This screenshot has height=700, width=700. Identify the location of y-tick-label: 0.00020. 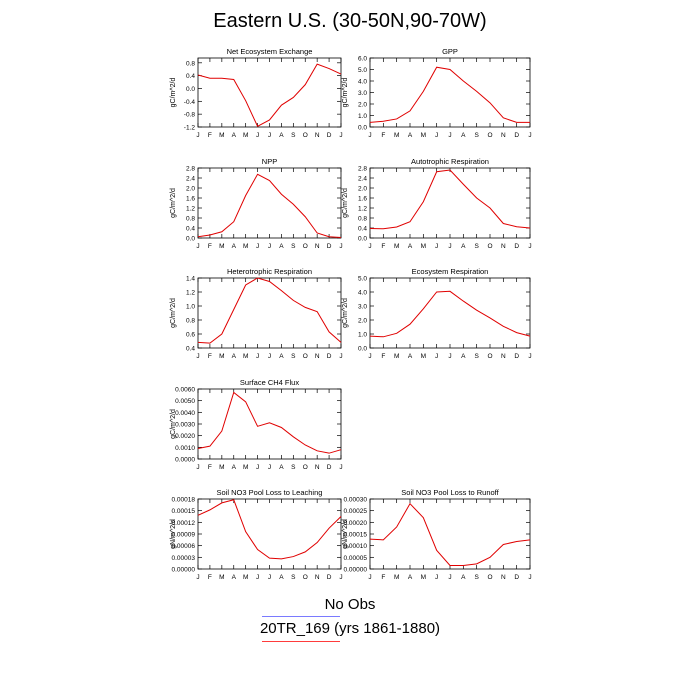
(356, 523).